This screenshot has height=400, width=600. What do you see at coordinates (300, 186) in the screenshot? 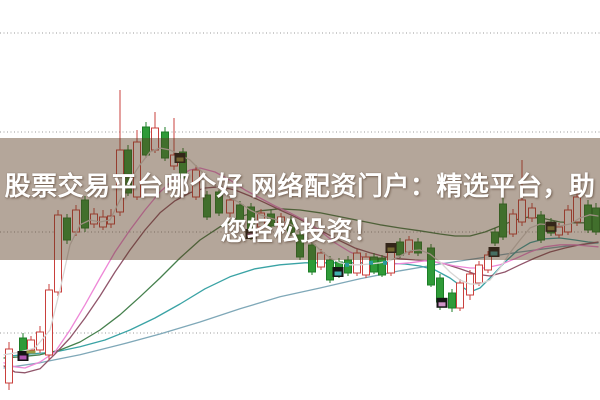
I see `headline-line-1: 股票交易平台哪个好 网络配资门户：精选平台，助` at bounding box center [300, 186].